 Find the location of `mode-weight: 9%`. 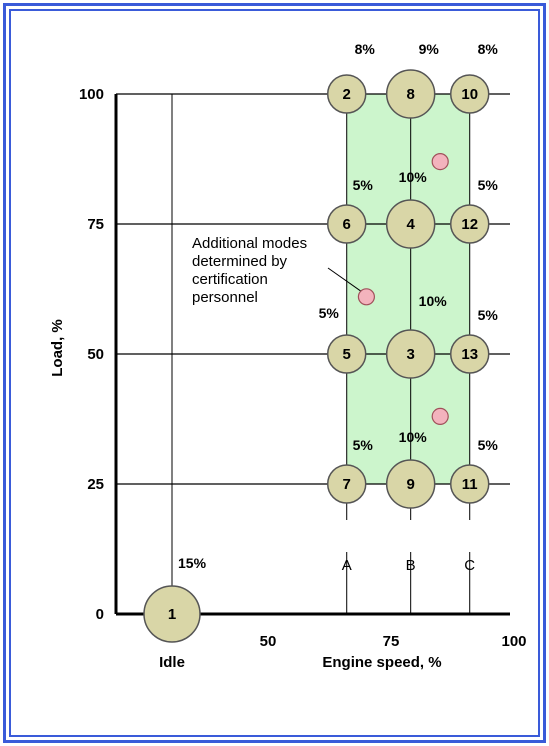

mode-weight: 9% is located at coordinates (429, 49).